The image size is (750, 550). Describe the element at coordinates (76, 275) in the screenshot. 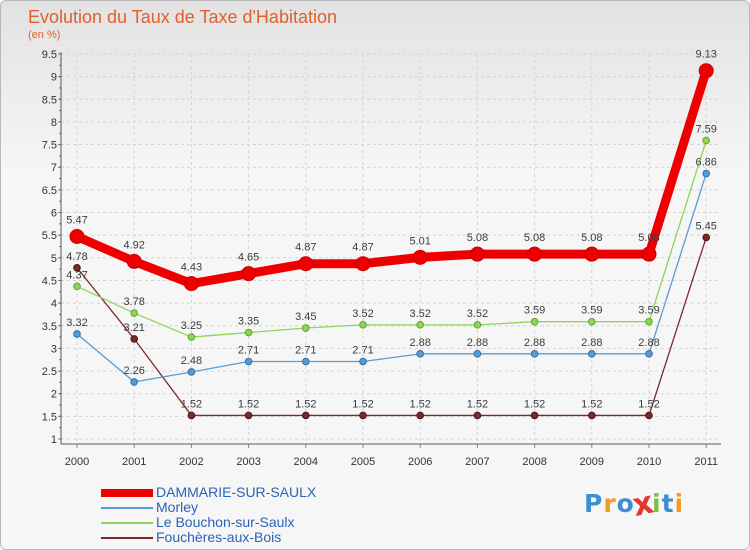

I see `data-label: 4.37` at that location.